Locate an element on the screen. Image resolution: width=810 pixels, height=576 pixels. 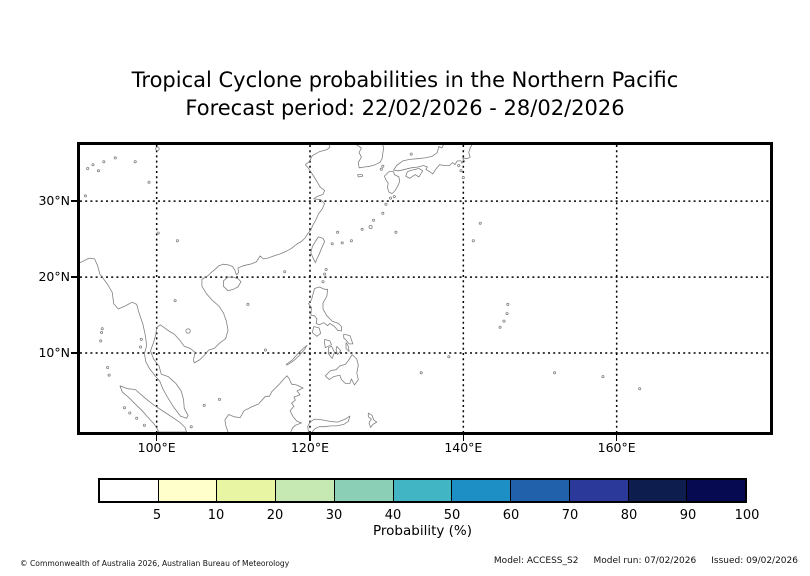
coastline-hainan is located at coordinates (232, 284).